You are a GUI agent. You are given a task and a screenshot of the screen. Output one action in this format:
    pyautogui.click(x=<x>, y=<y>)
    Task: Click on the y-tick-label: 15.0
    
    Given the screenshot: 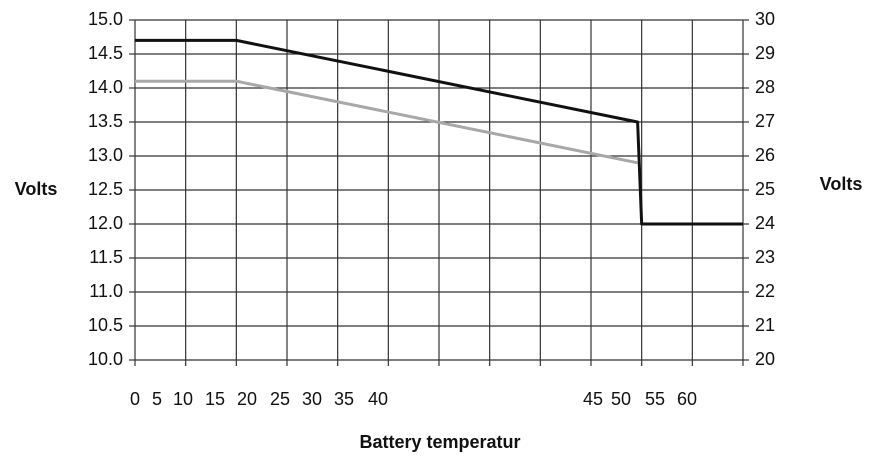 What is the action you would take?
    pyautogui.click(x=105, y=19)
    